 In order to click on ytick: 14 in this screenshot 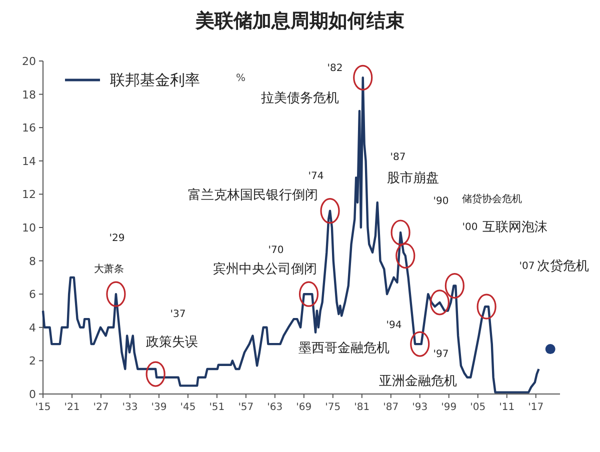, I will do `click(29, 161)`.